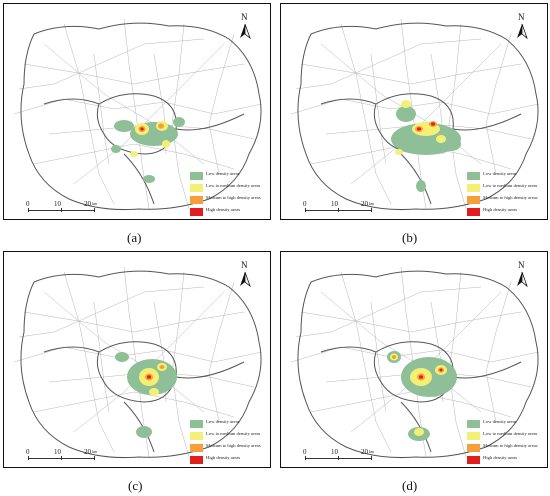 Image resolution: width=550 pixels, height=496 pixels. Describe the element at coordinates (410, 237) in the screenshot. I see `panel-caption: (b)` at that location.